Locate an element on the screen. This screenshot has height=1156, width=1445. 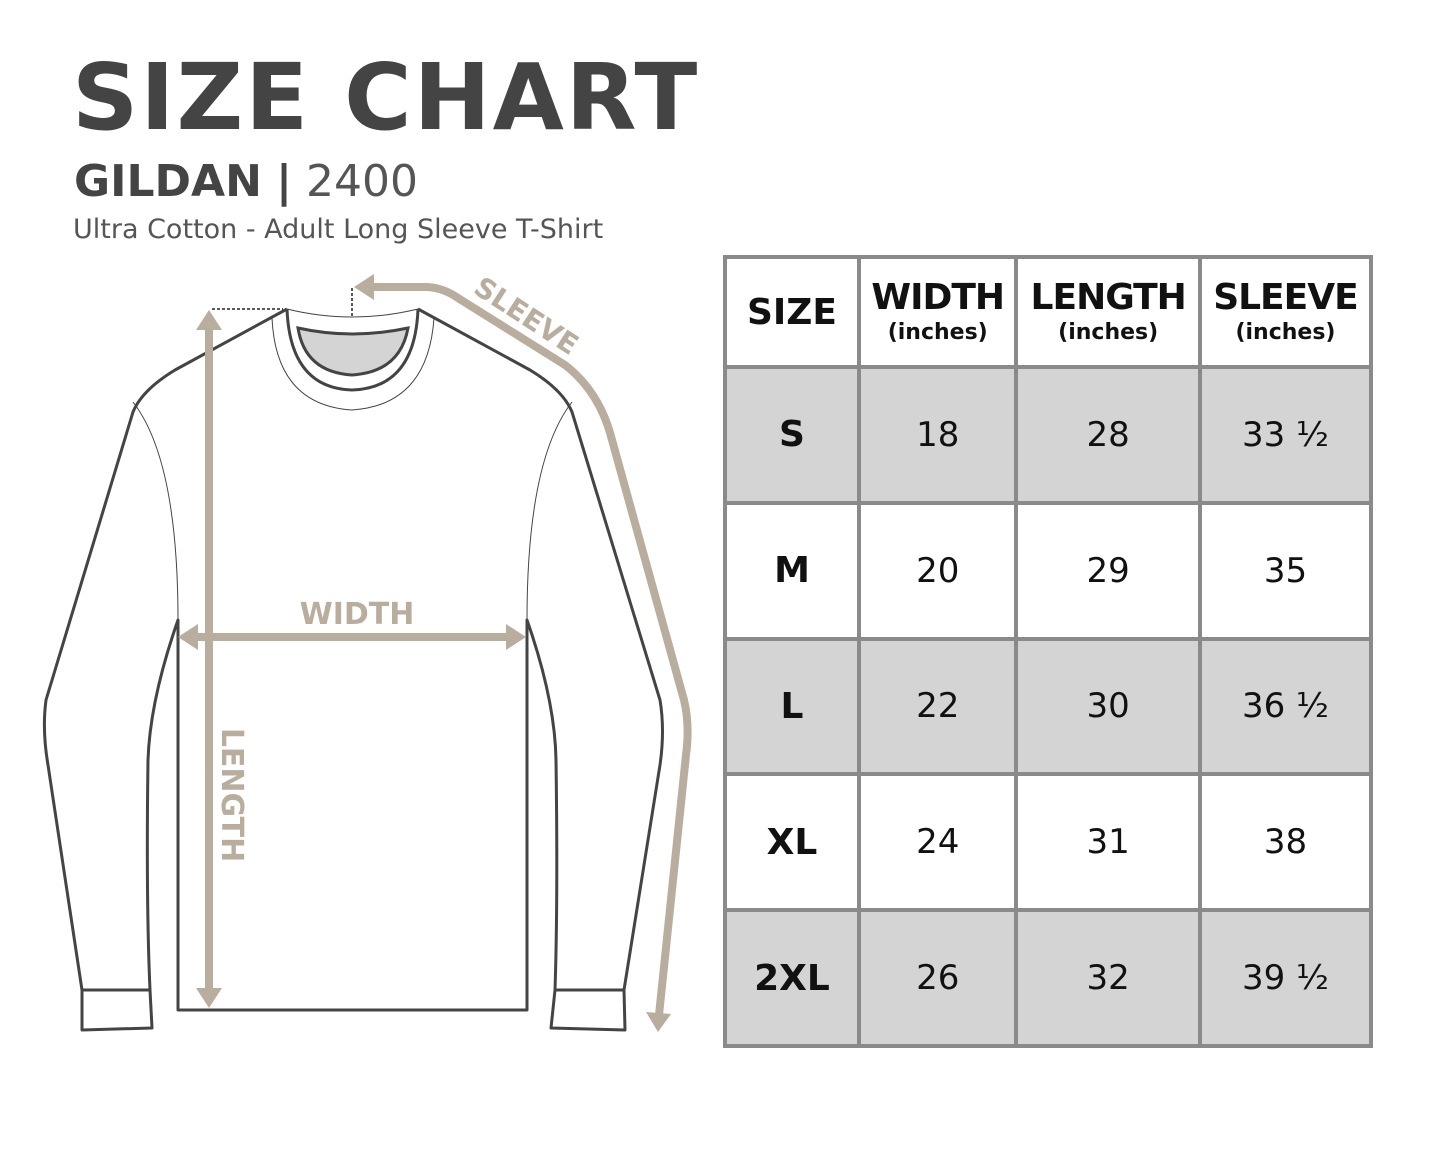
col-header-size: SIZE is located at coordinates (792, 312).